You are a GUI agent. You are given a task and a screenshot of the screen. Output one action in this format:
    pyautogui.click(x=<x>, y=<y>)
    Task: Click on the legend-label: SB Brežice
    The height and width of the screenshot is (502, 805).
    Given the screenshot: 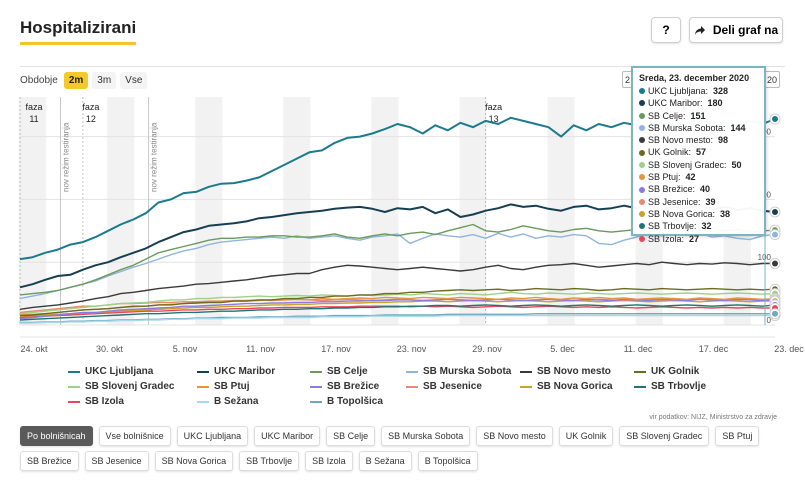 What is the action you would take?
    pyautogui.click(x=353, y=386)
    